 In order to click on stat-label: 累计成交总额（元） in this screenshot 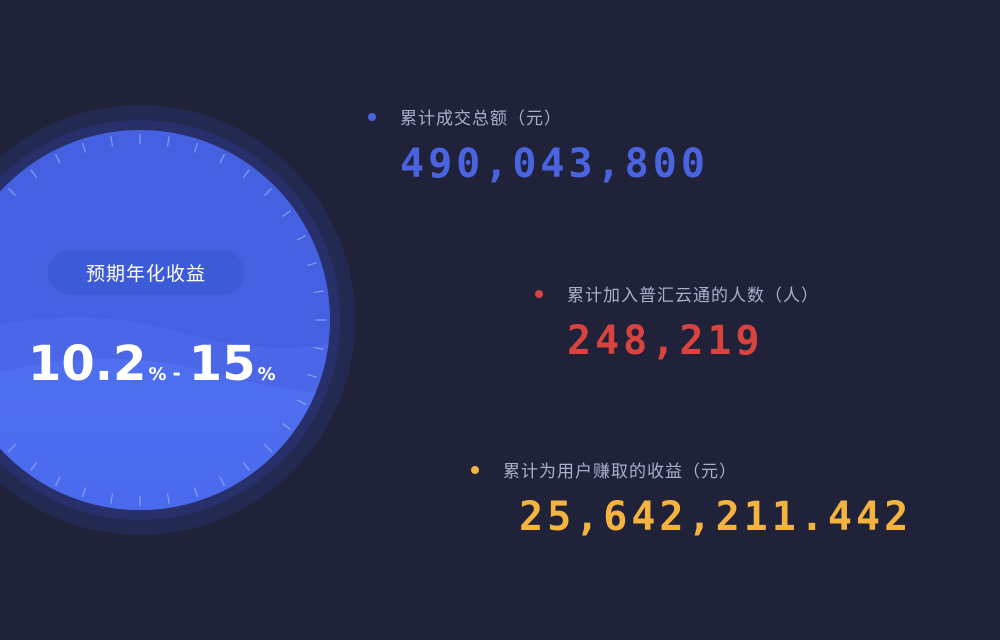, I will do `click(481, 119)`.